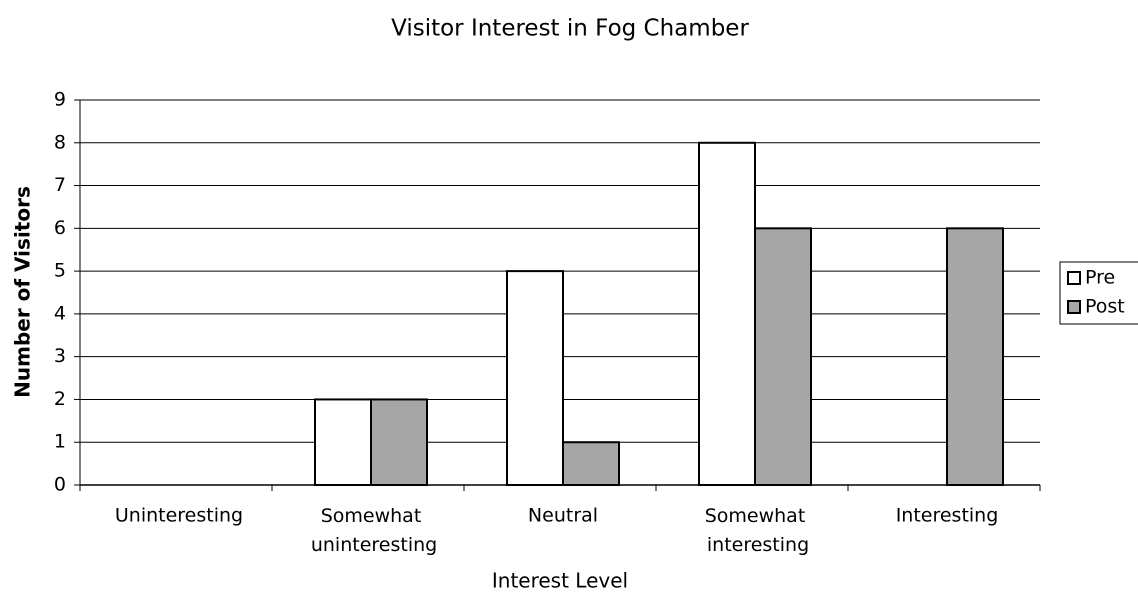 This screenshot has width=1138, height=595. Describe the element at coordinates (1100, 278) in the screenshot. I see `legend-label: Pre` at that location.